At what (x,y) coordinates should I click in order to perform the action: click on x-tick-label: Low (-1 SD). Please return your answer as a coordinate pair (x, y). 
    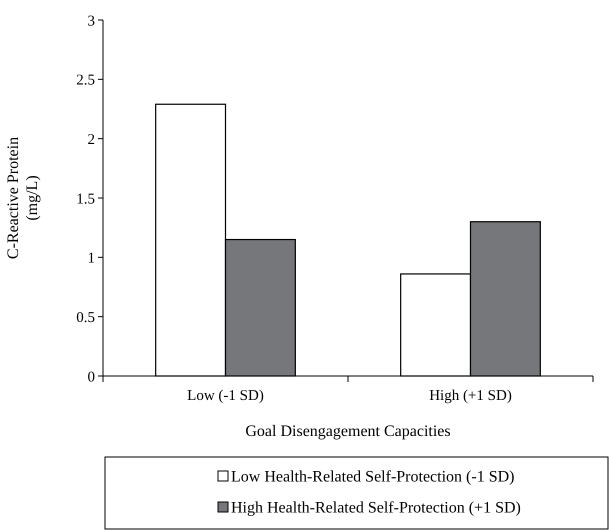
    Looking at the image, I should click on (225, 396).